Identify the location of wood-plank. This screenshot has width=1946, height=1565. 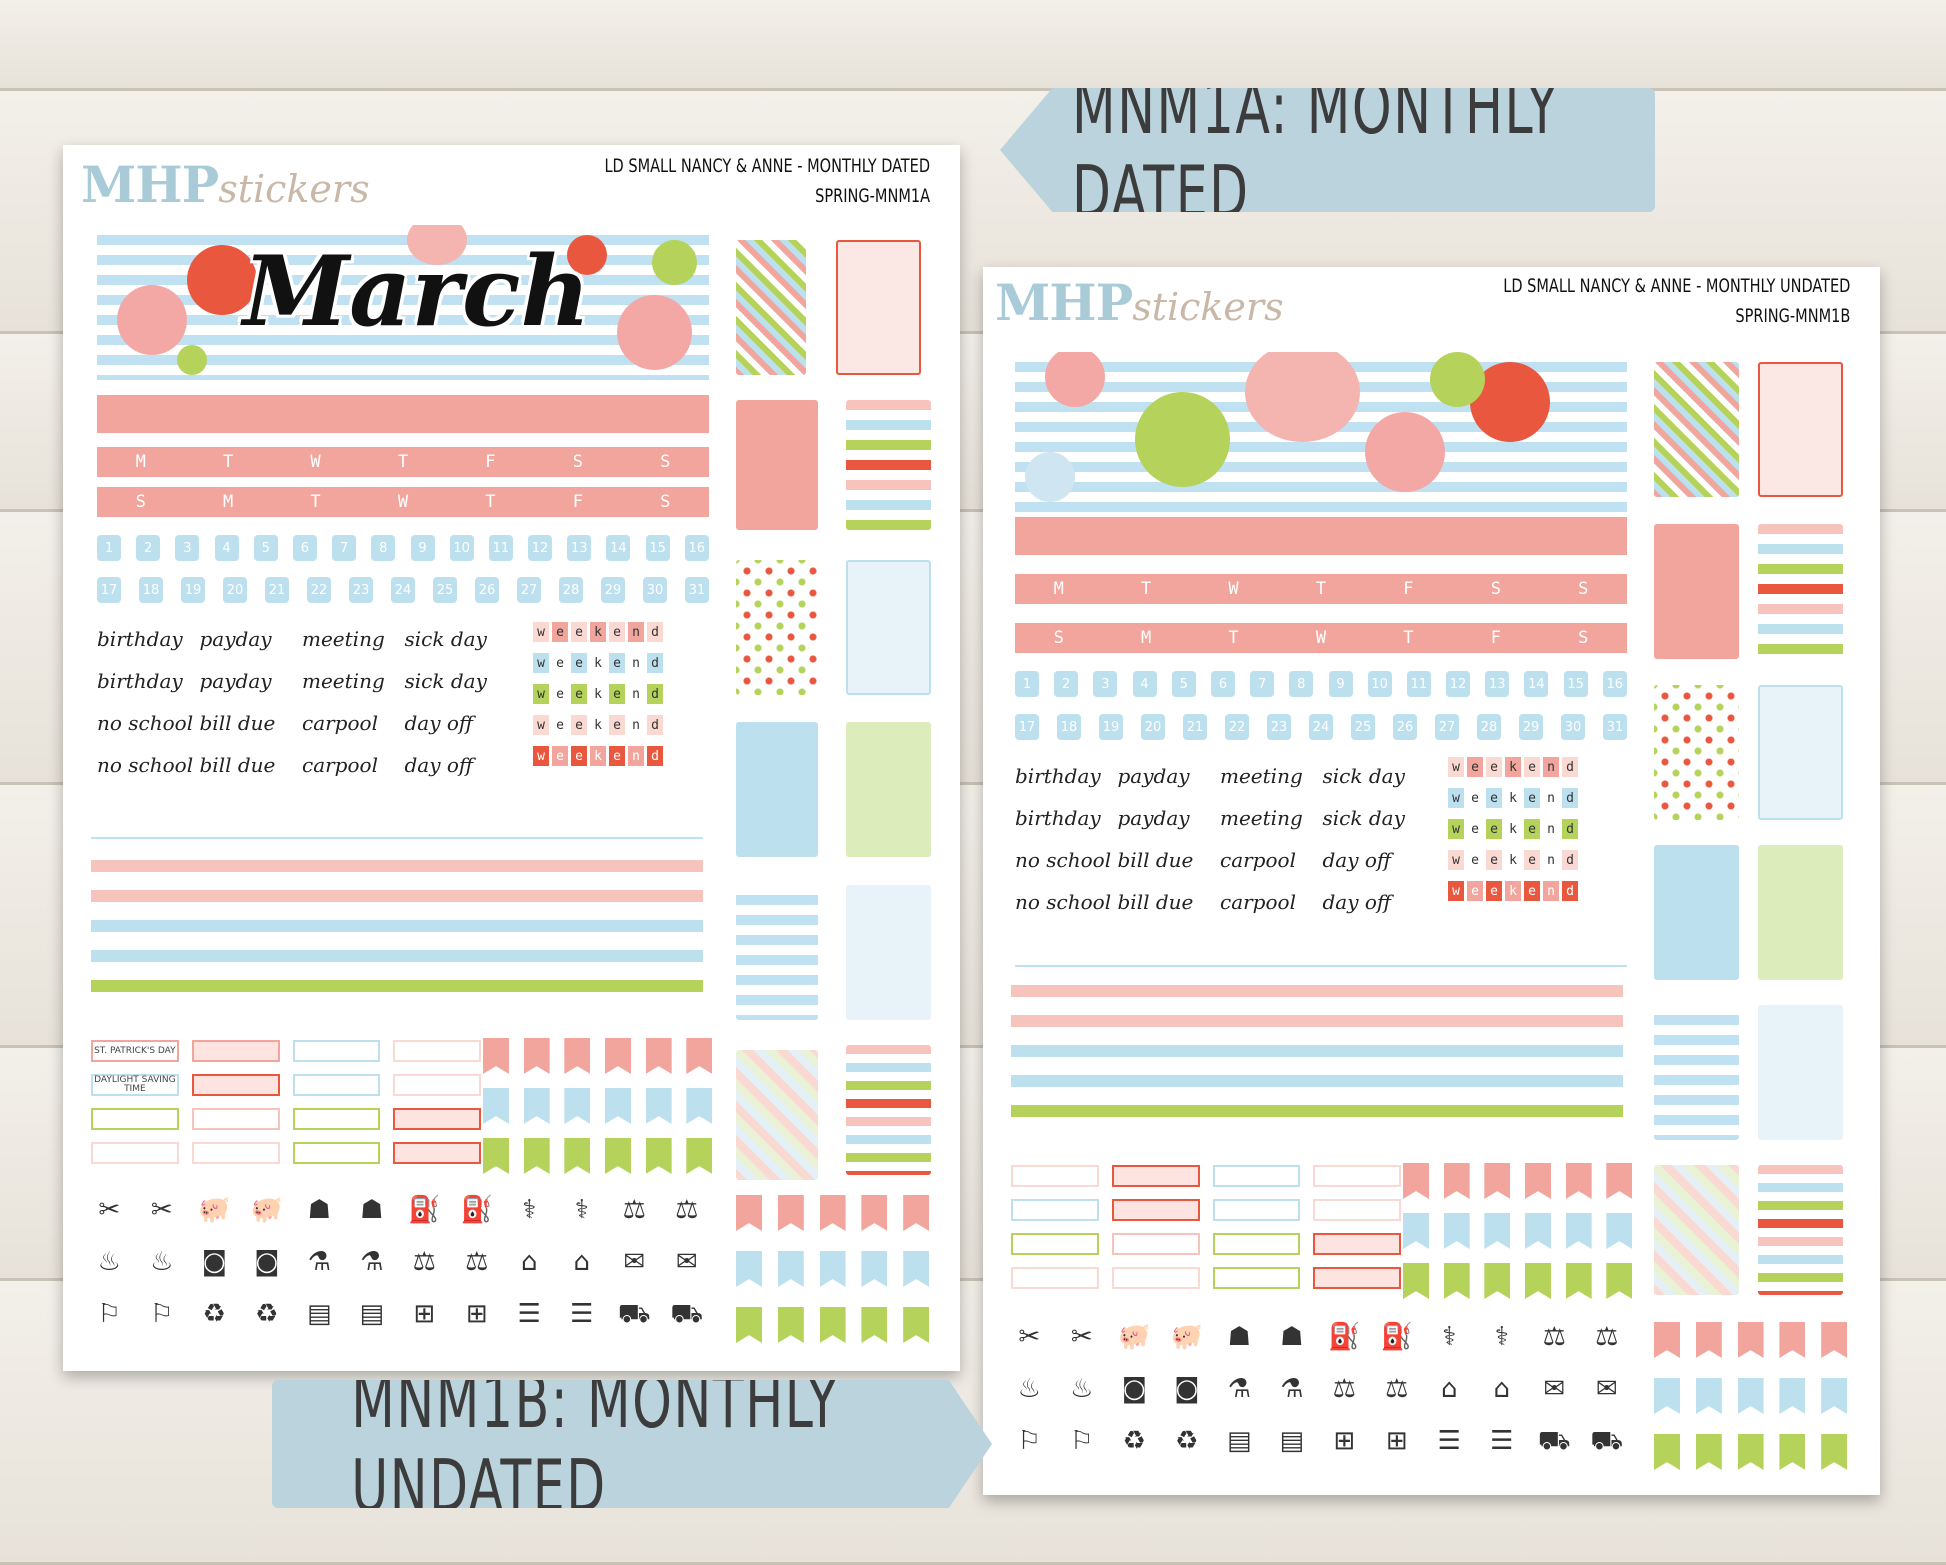
(973, 45).